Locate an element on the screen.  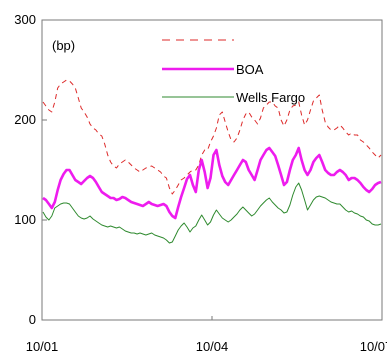
y-tick-label: 300 is located at coordinates (25, 19).